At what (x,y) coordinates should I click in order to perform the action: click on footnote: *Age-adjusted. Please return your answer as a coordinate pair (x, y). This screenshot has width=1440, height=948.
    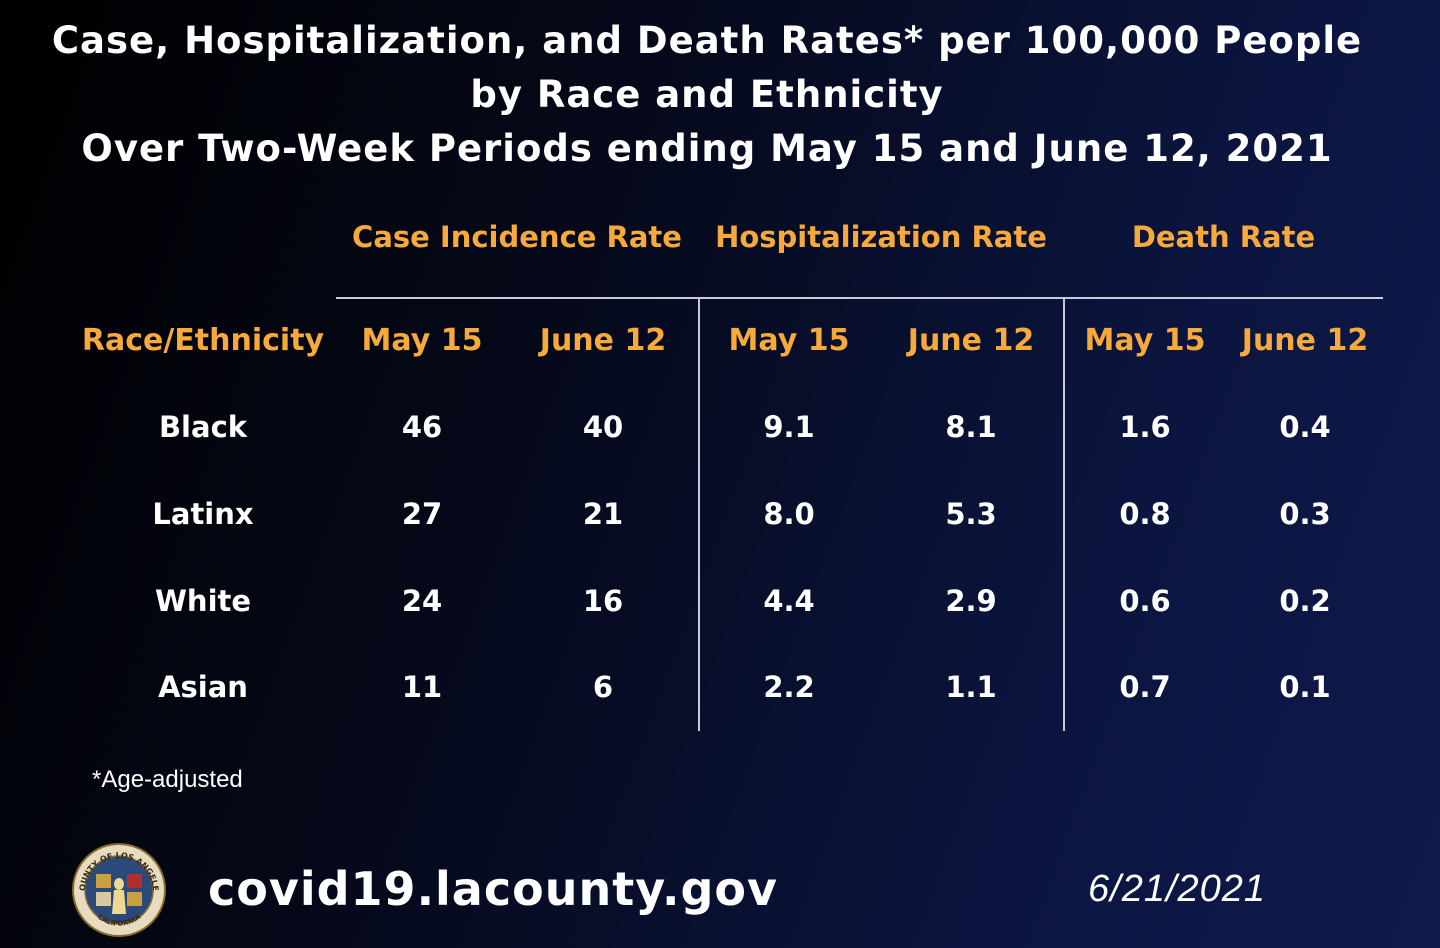
    Looking at the image, I should click on (167, 779).